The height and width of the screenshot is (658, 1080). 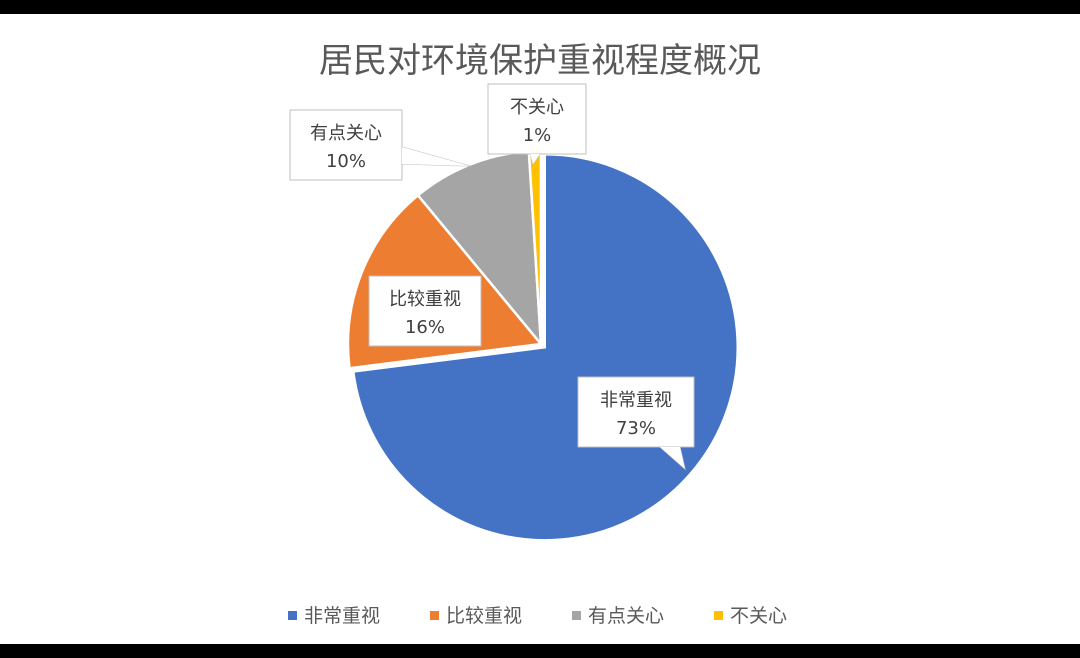 What do you see at coordinates (626, 616) in the screenshot?
I see `legend-label: 有点关心` at bounding box center [626, 616].